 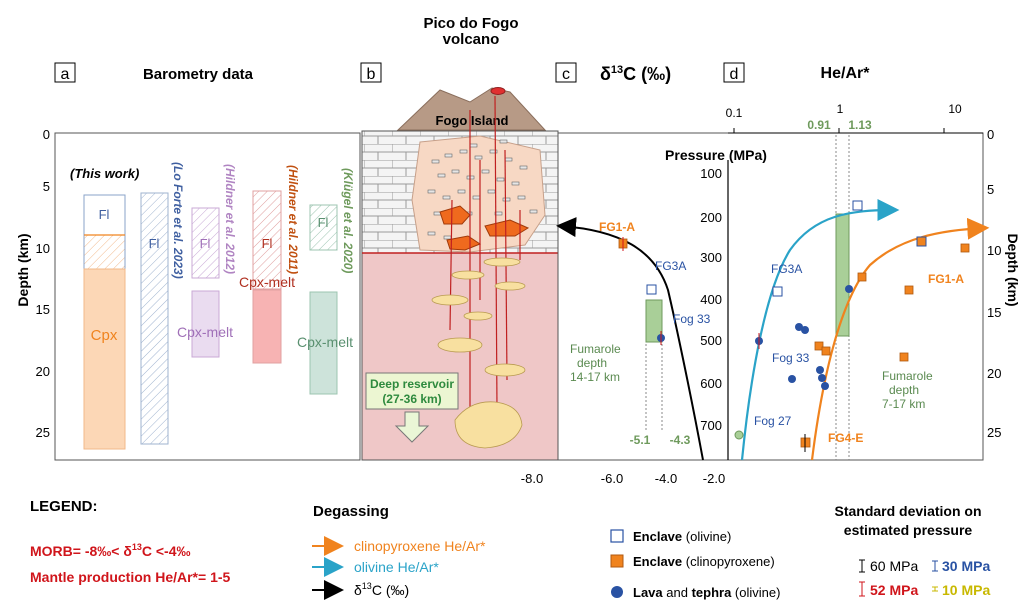 What do you see at coordinates (230, 219) in the screenshot?
I see `ref-hildner-2012: (Hildner et al. 2012)` at bounding box center [230, 219].